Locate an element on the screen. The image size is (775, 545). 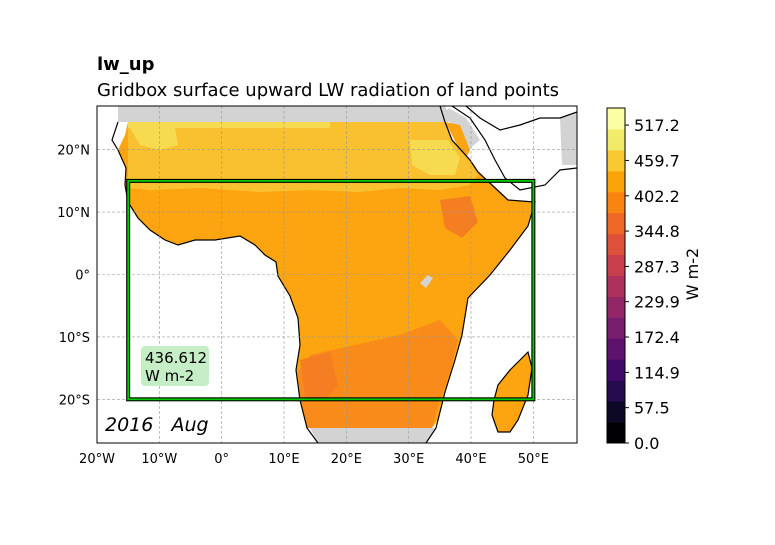
lon-tick-label: 20°E is located at coordinates (346, 459).